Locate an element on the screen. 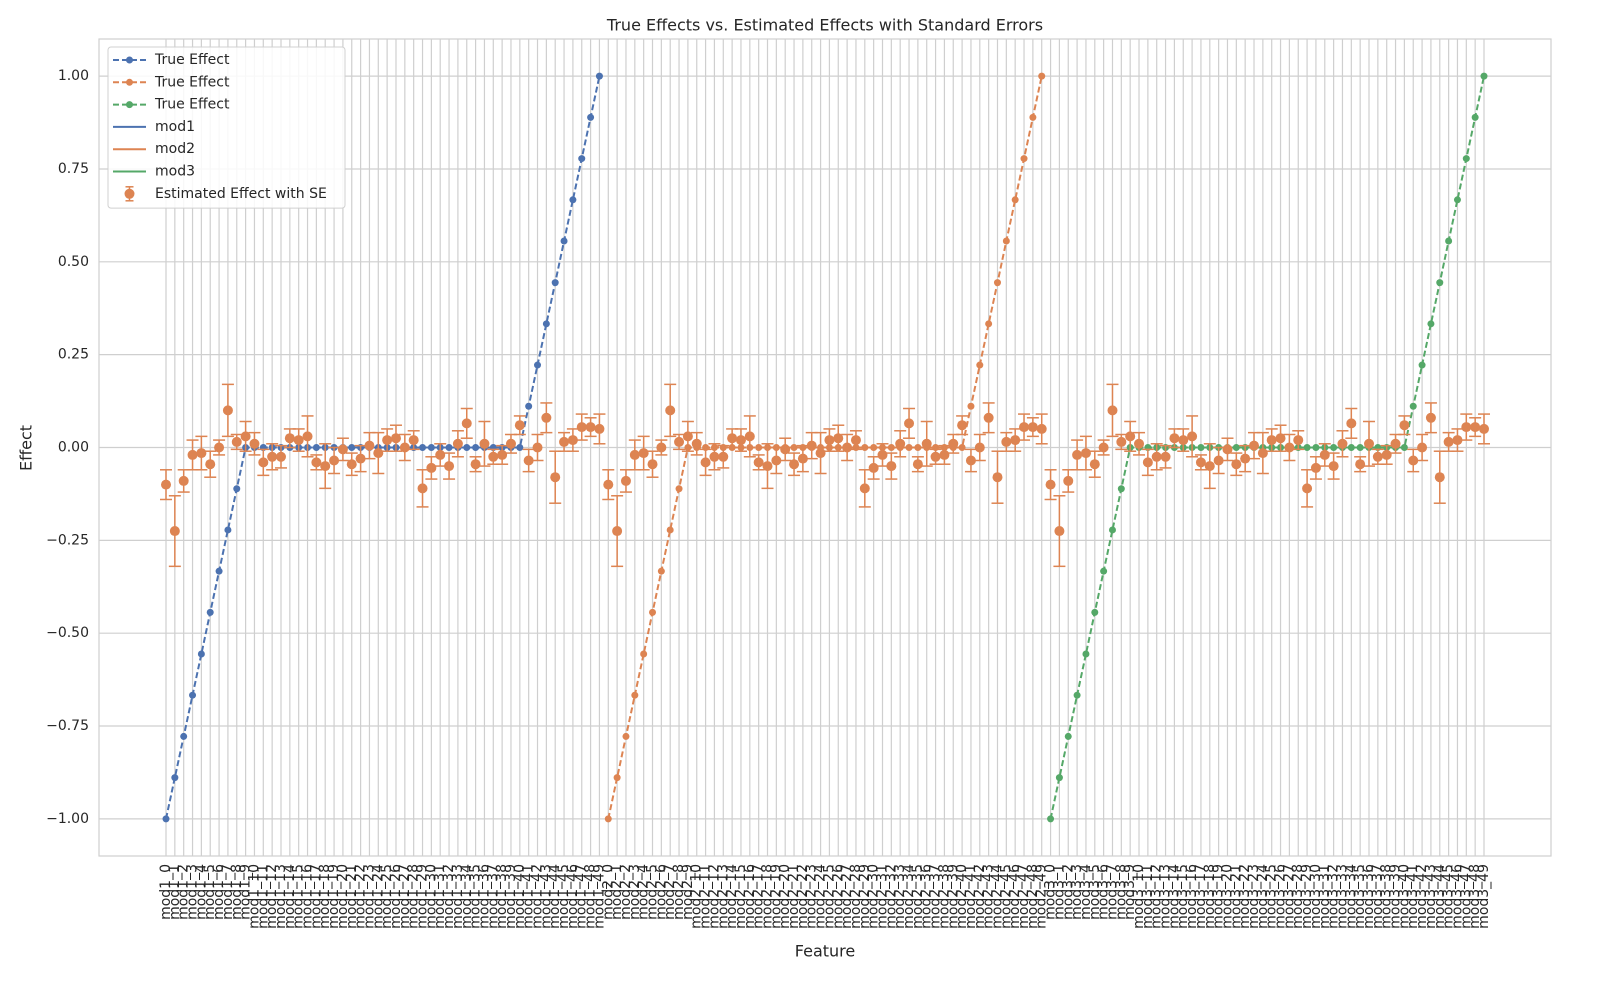  x-tick-label: mod3_17 is located at coordinates (1201, 896).